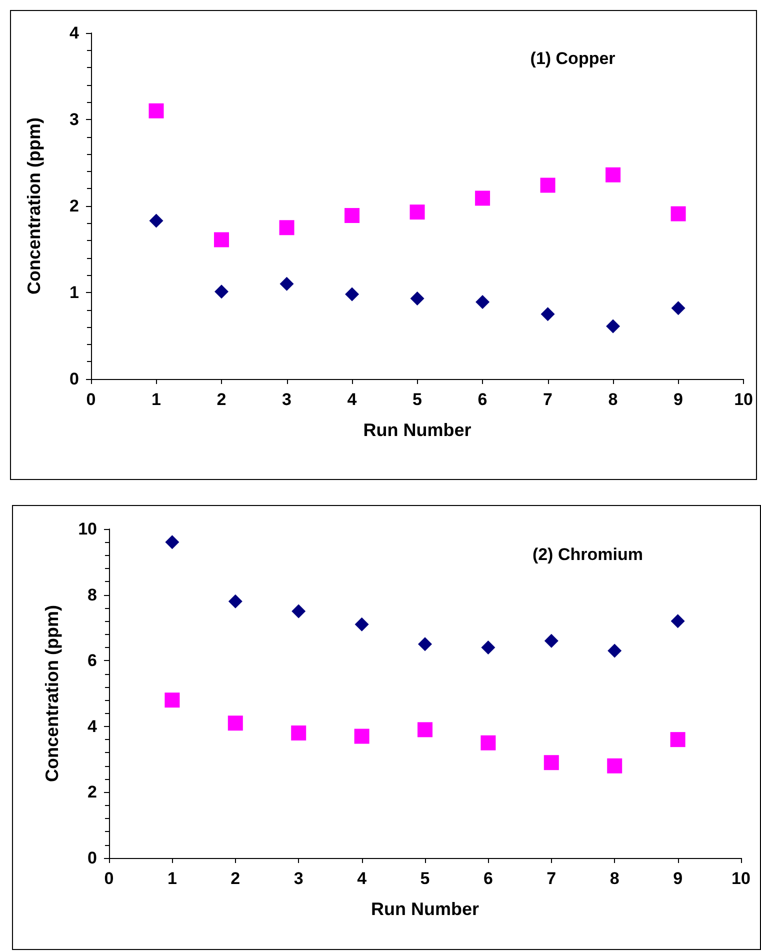  I want to click on text: (1) Copper, so click(573, 58).